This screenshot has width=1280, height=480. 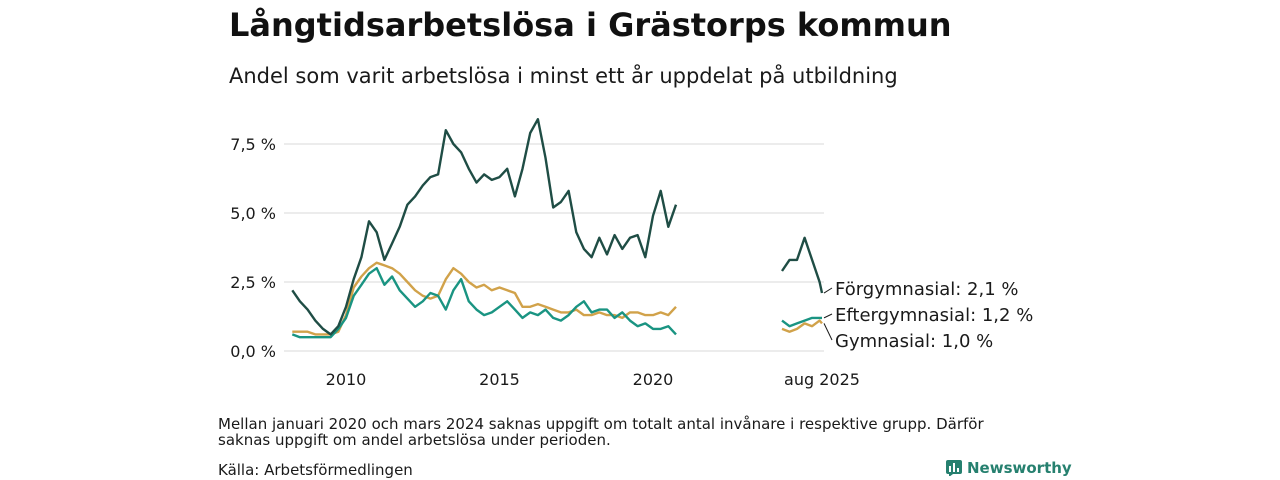 I want to click on chart-title: Långtidsarbetslösa i Grästorps kommun, so click(x=590, y=25).